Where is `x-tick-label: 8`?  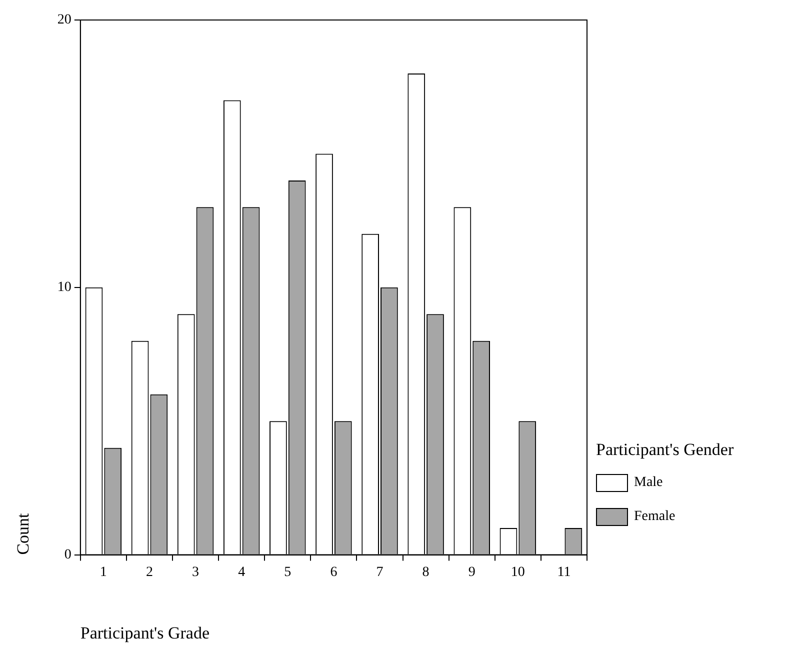
x-tick-label: 8 is located at coordinates (426, 572).